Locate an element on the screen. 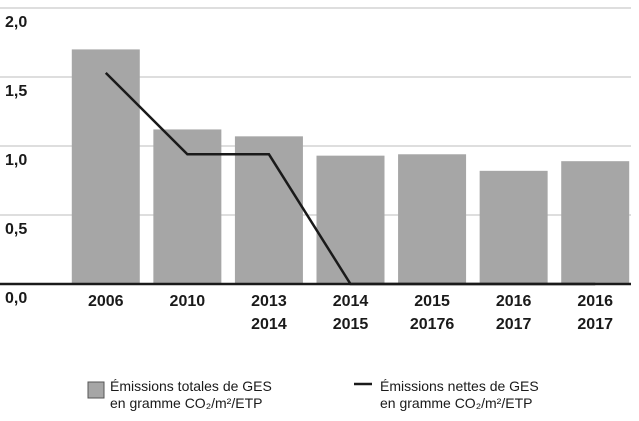 The image size is (639, 421). x-tick-label: 2013 2014 is located at coordinates (269, 313).